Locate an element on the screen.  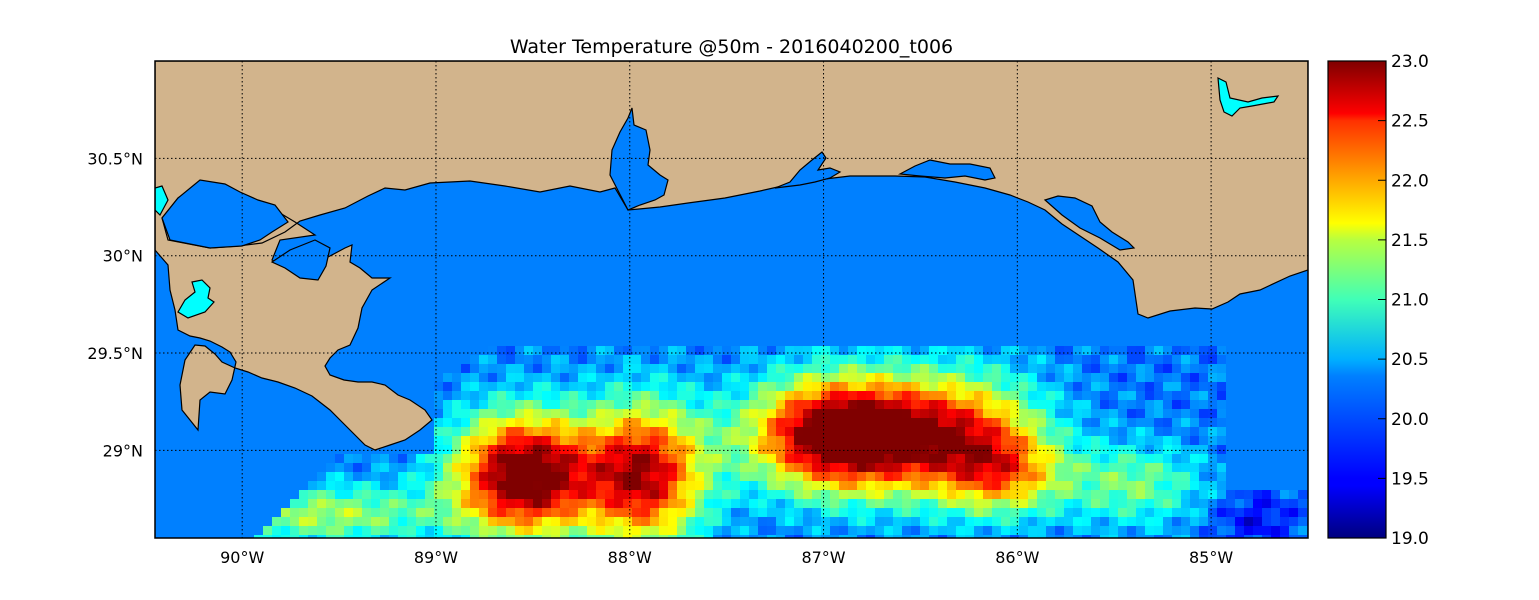
colorbar-tick-label: 22.0 is located at coordinates (1410, 181).